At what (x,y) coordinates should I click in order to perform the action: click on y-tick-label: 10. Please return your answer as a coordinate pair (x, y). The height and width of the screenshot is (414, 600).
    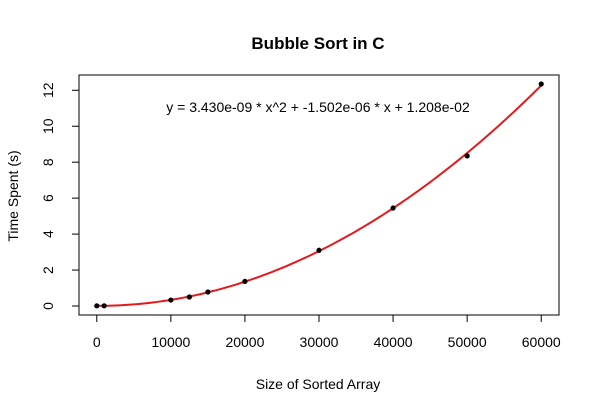
    Looking at the image, I should click on (48, 126).